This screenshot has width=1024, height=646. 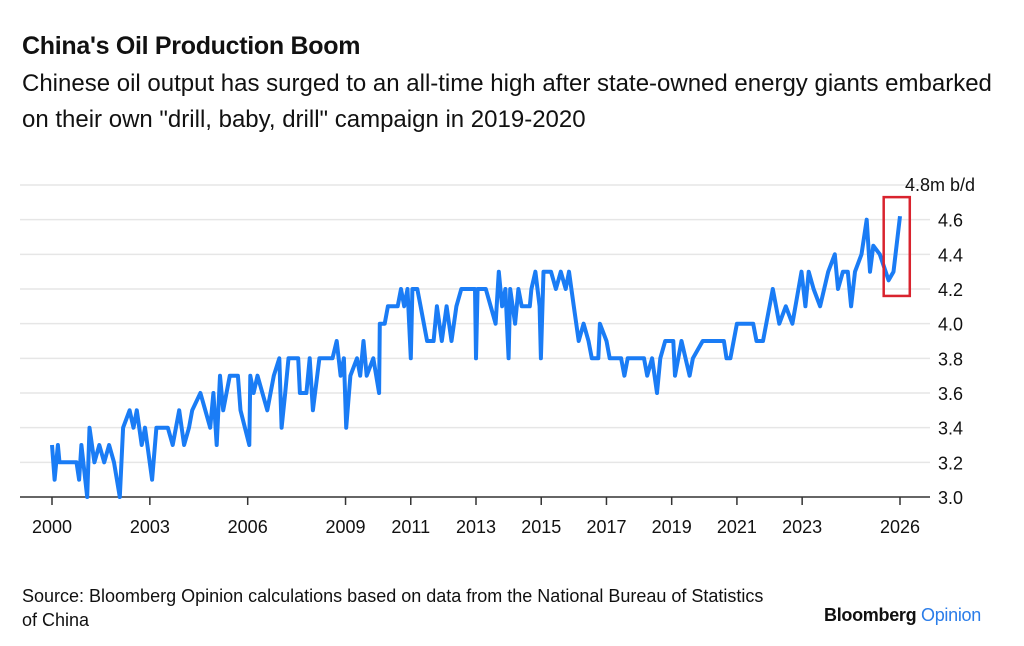 I want to click on x-tick-label: 2023, so click(x=802, y=527).